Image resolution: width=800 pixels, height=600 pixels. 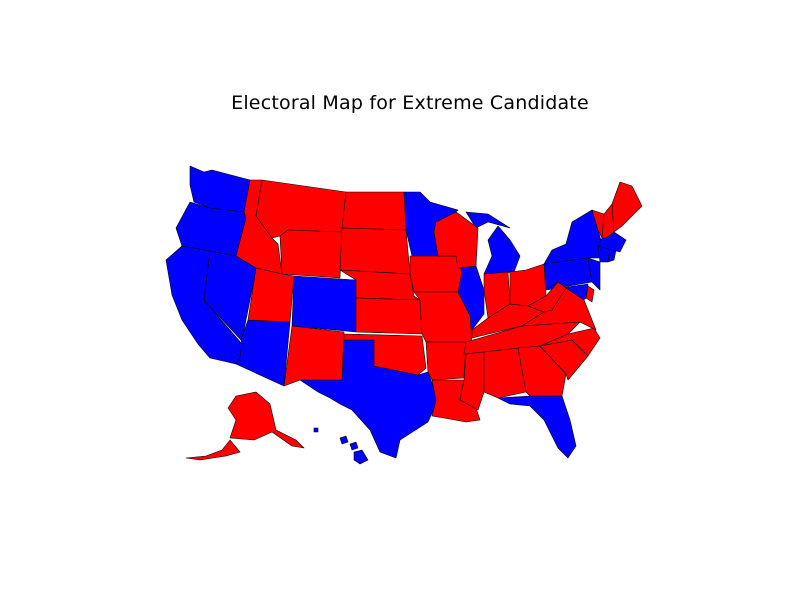 What do you see at coordinates (594, 274) in the screenshot?
I see `state-nj` at bounding box center [594, 274].